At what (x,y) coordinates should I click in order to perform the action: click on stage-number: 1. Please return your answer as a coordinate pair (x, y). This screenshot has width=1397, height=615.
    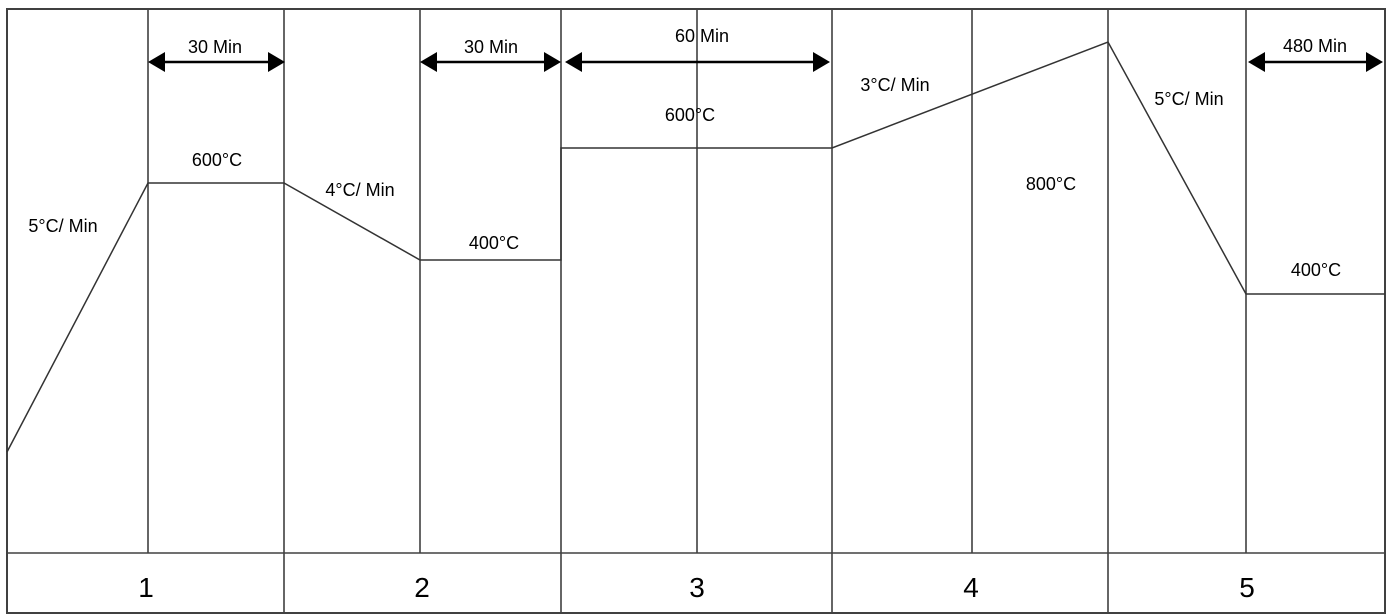
    Looking at the image, I should click on (146, 587).